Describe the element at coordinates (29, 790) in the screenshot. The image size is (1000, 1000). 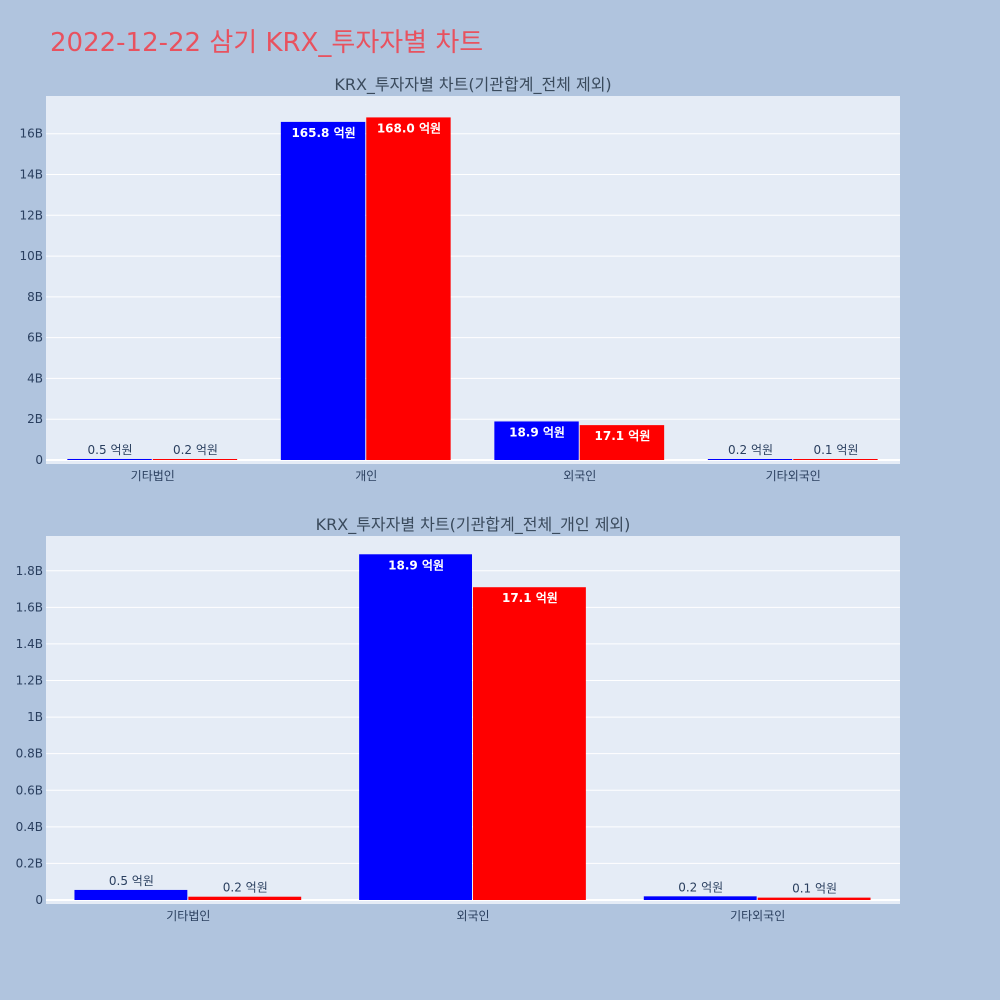
I see `y-tick-label: 0.6B` at that location.